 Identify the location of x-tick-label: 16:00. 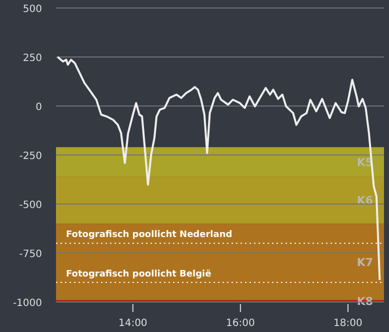
(240, 323).